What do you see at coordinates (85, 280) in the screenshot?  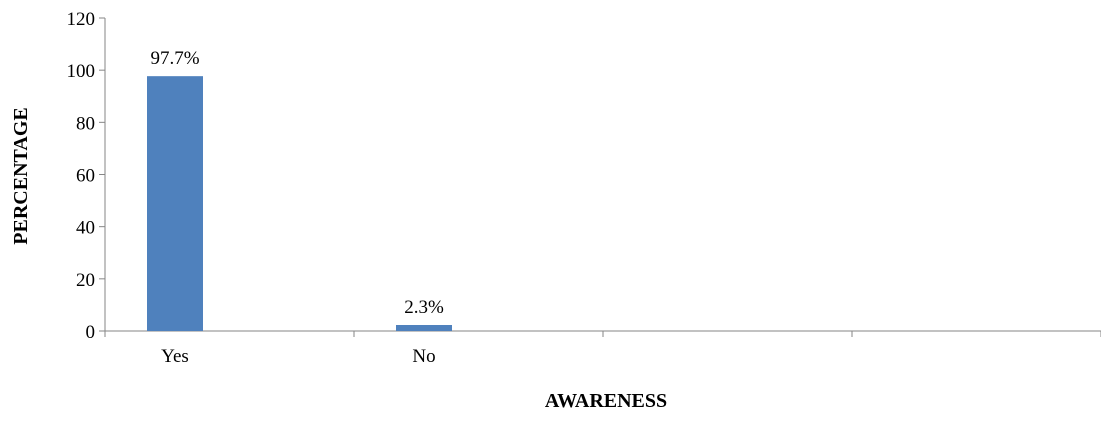 I see `y-tick-label: 20` at bounding box center [85, 280].